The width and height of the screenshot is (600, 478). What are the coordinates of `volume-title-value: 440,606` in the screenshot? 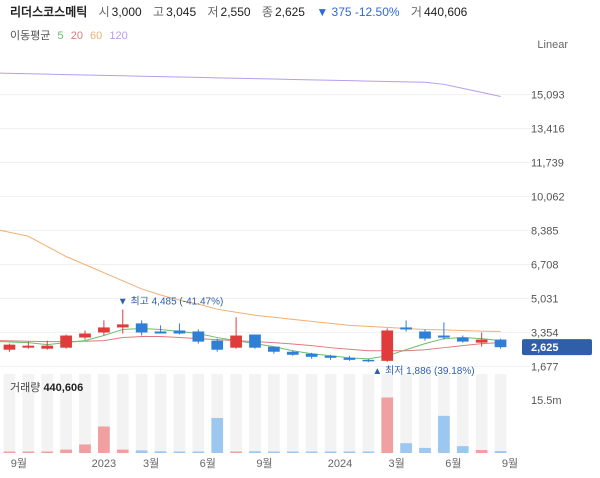 It's located at (63, 388).